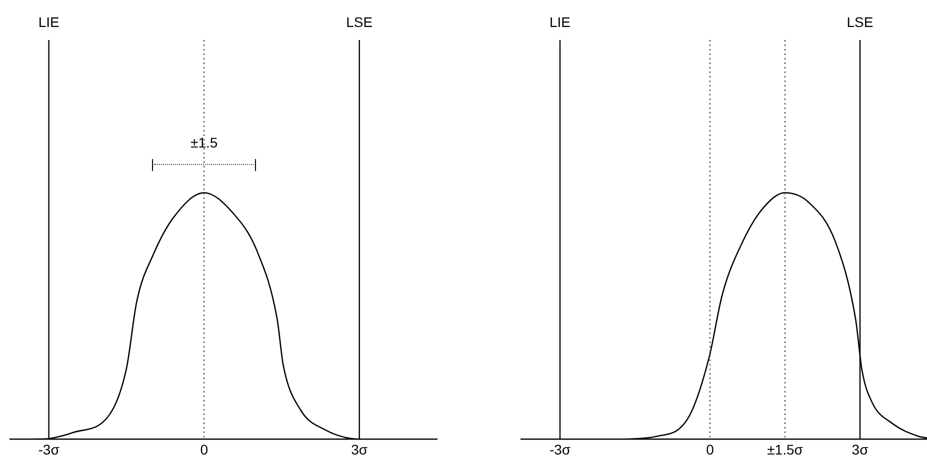  What do you see at coordinates (204, 142) in the screenshot?
I see `annotation: ±1.5` at bounding box center [204, 142].